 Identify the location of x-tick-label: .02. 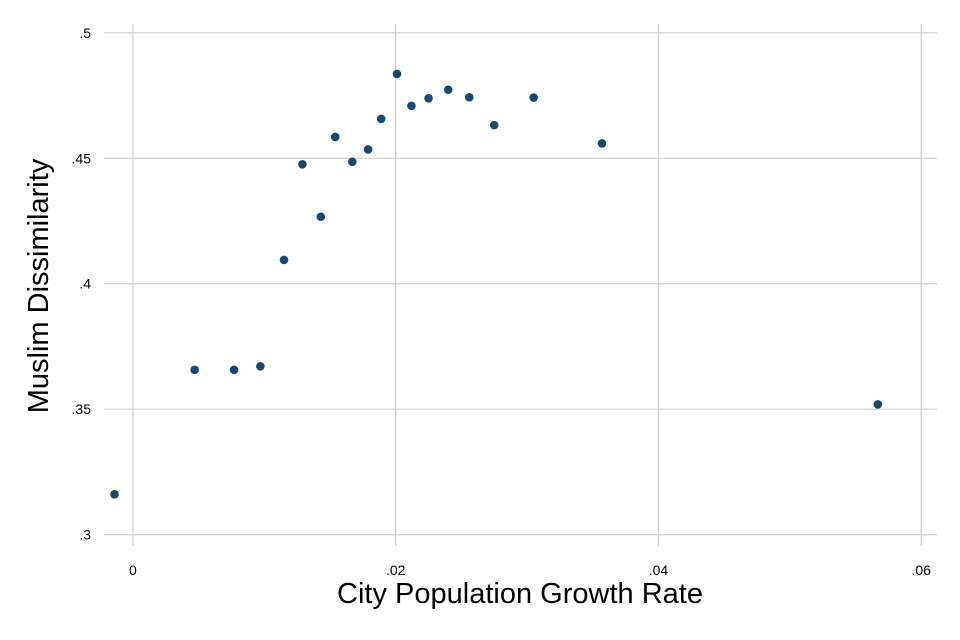
(396, 570).